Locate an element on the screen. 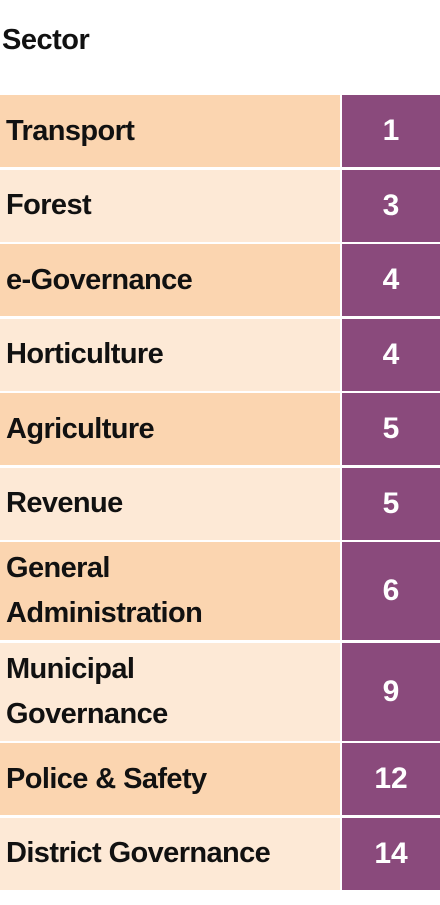  sector-name: e-Governance is located at coordinates (170, 280).